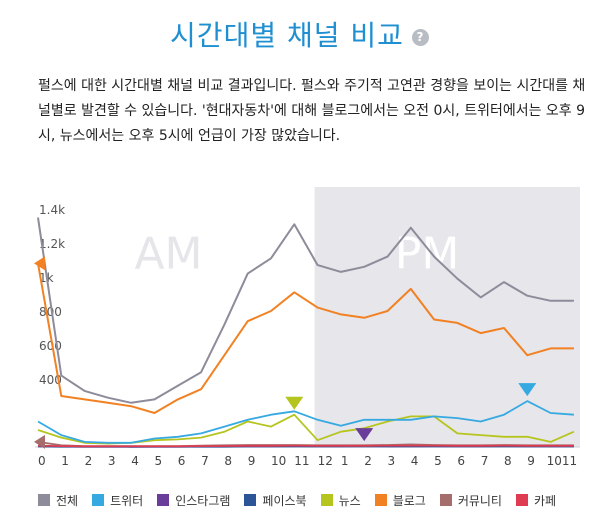  Describe the element at coordinates (52, 210) in the screenshot. I see `y-tick-label: 1.4k` at that location.